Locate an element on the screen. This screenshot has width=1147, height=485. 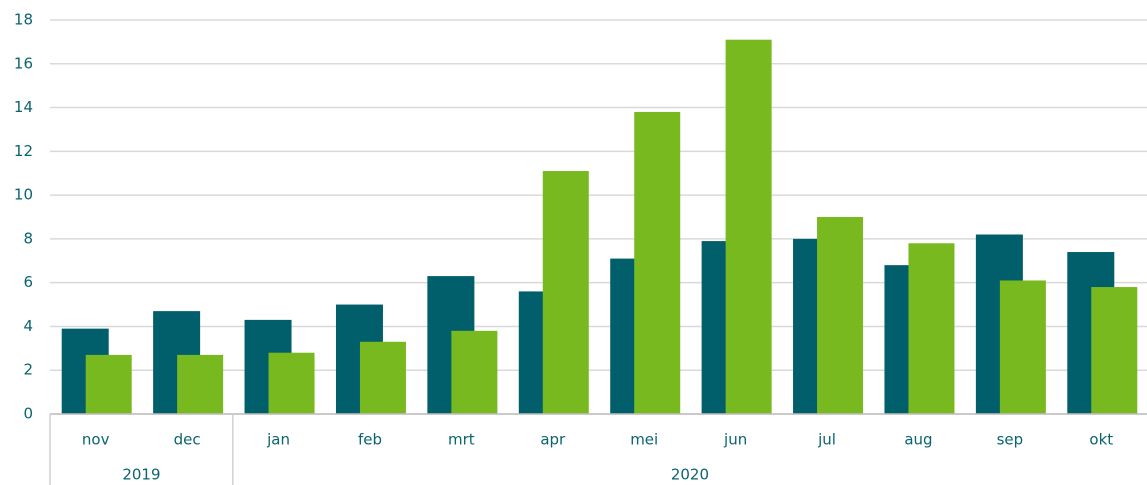
x-tick-label: feb is located at coordinates (370, 440).